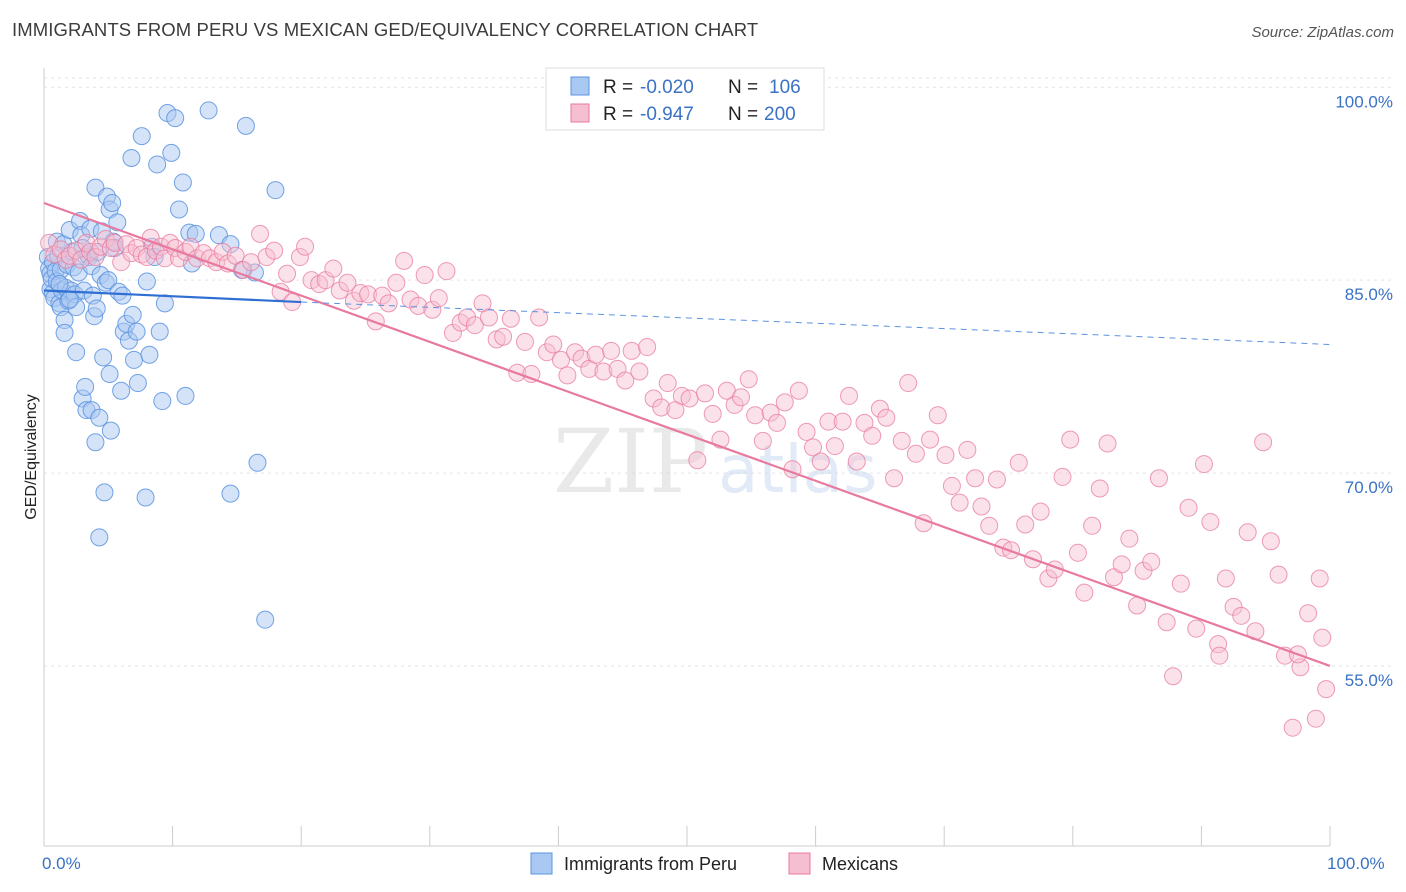  I want to click on legend-peru-n-value: 106, so click(785, 87).